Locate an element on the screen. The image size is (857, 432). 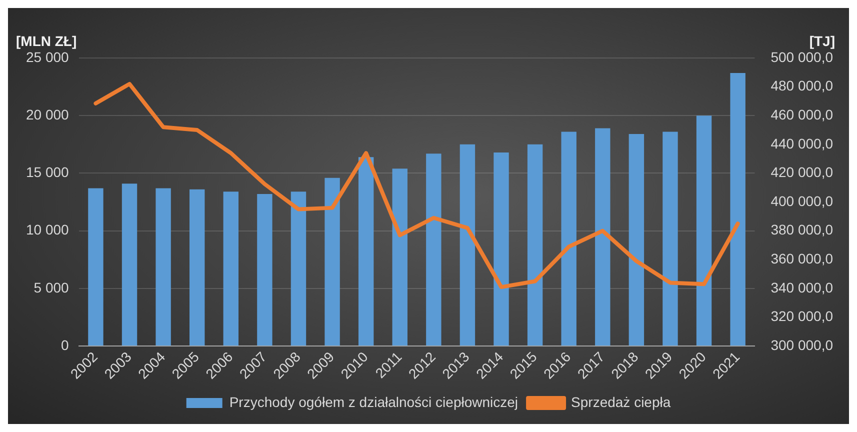
y2-tick-label: 420 000,0 is located at coordinates (802, 172).